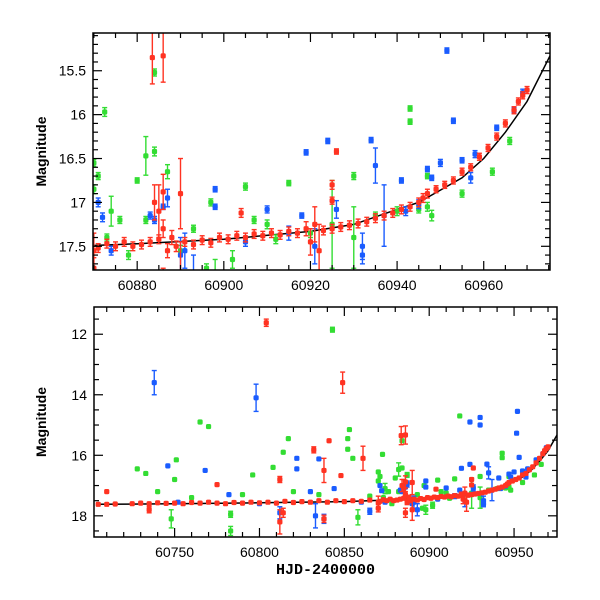 This screenshot has width=600, height=600. I want to click on x-tick-label: 60800, so click(259, 552).